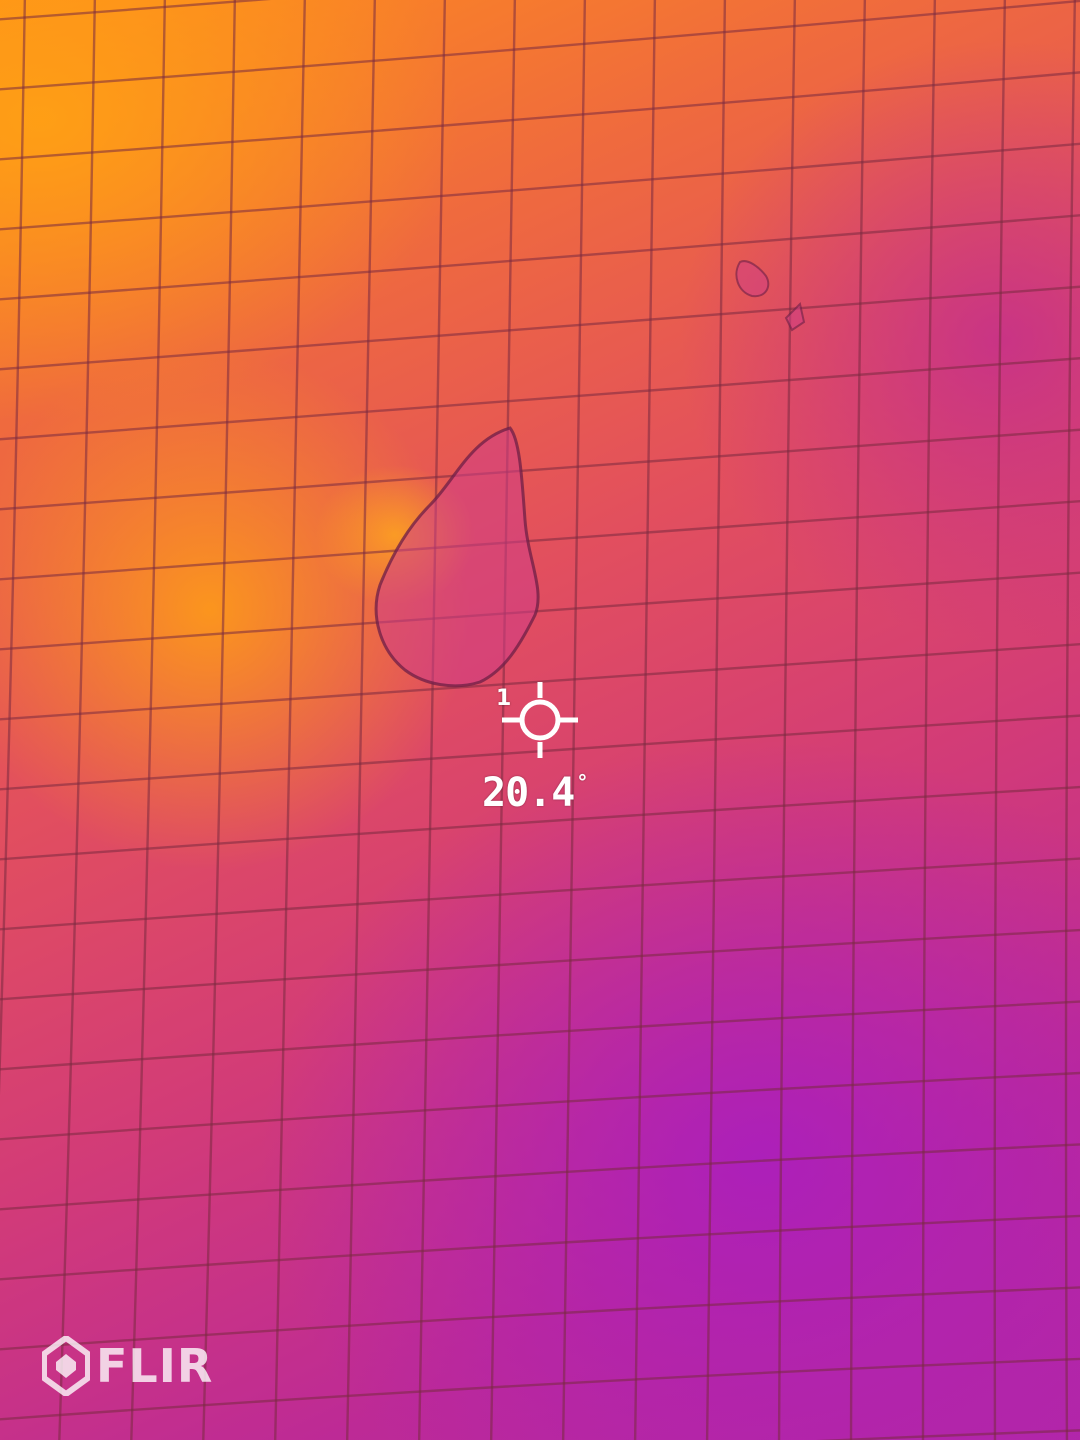 The image size is (1080, 1440). What do you see at coordinates (503, 698) in the screenshot?
I see `spot-index-label: 1` at bounding box center [503, 698].